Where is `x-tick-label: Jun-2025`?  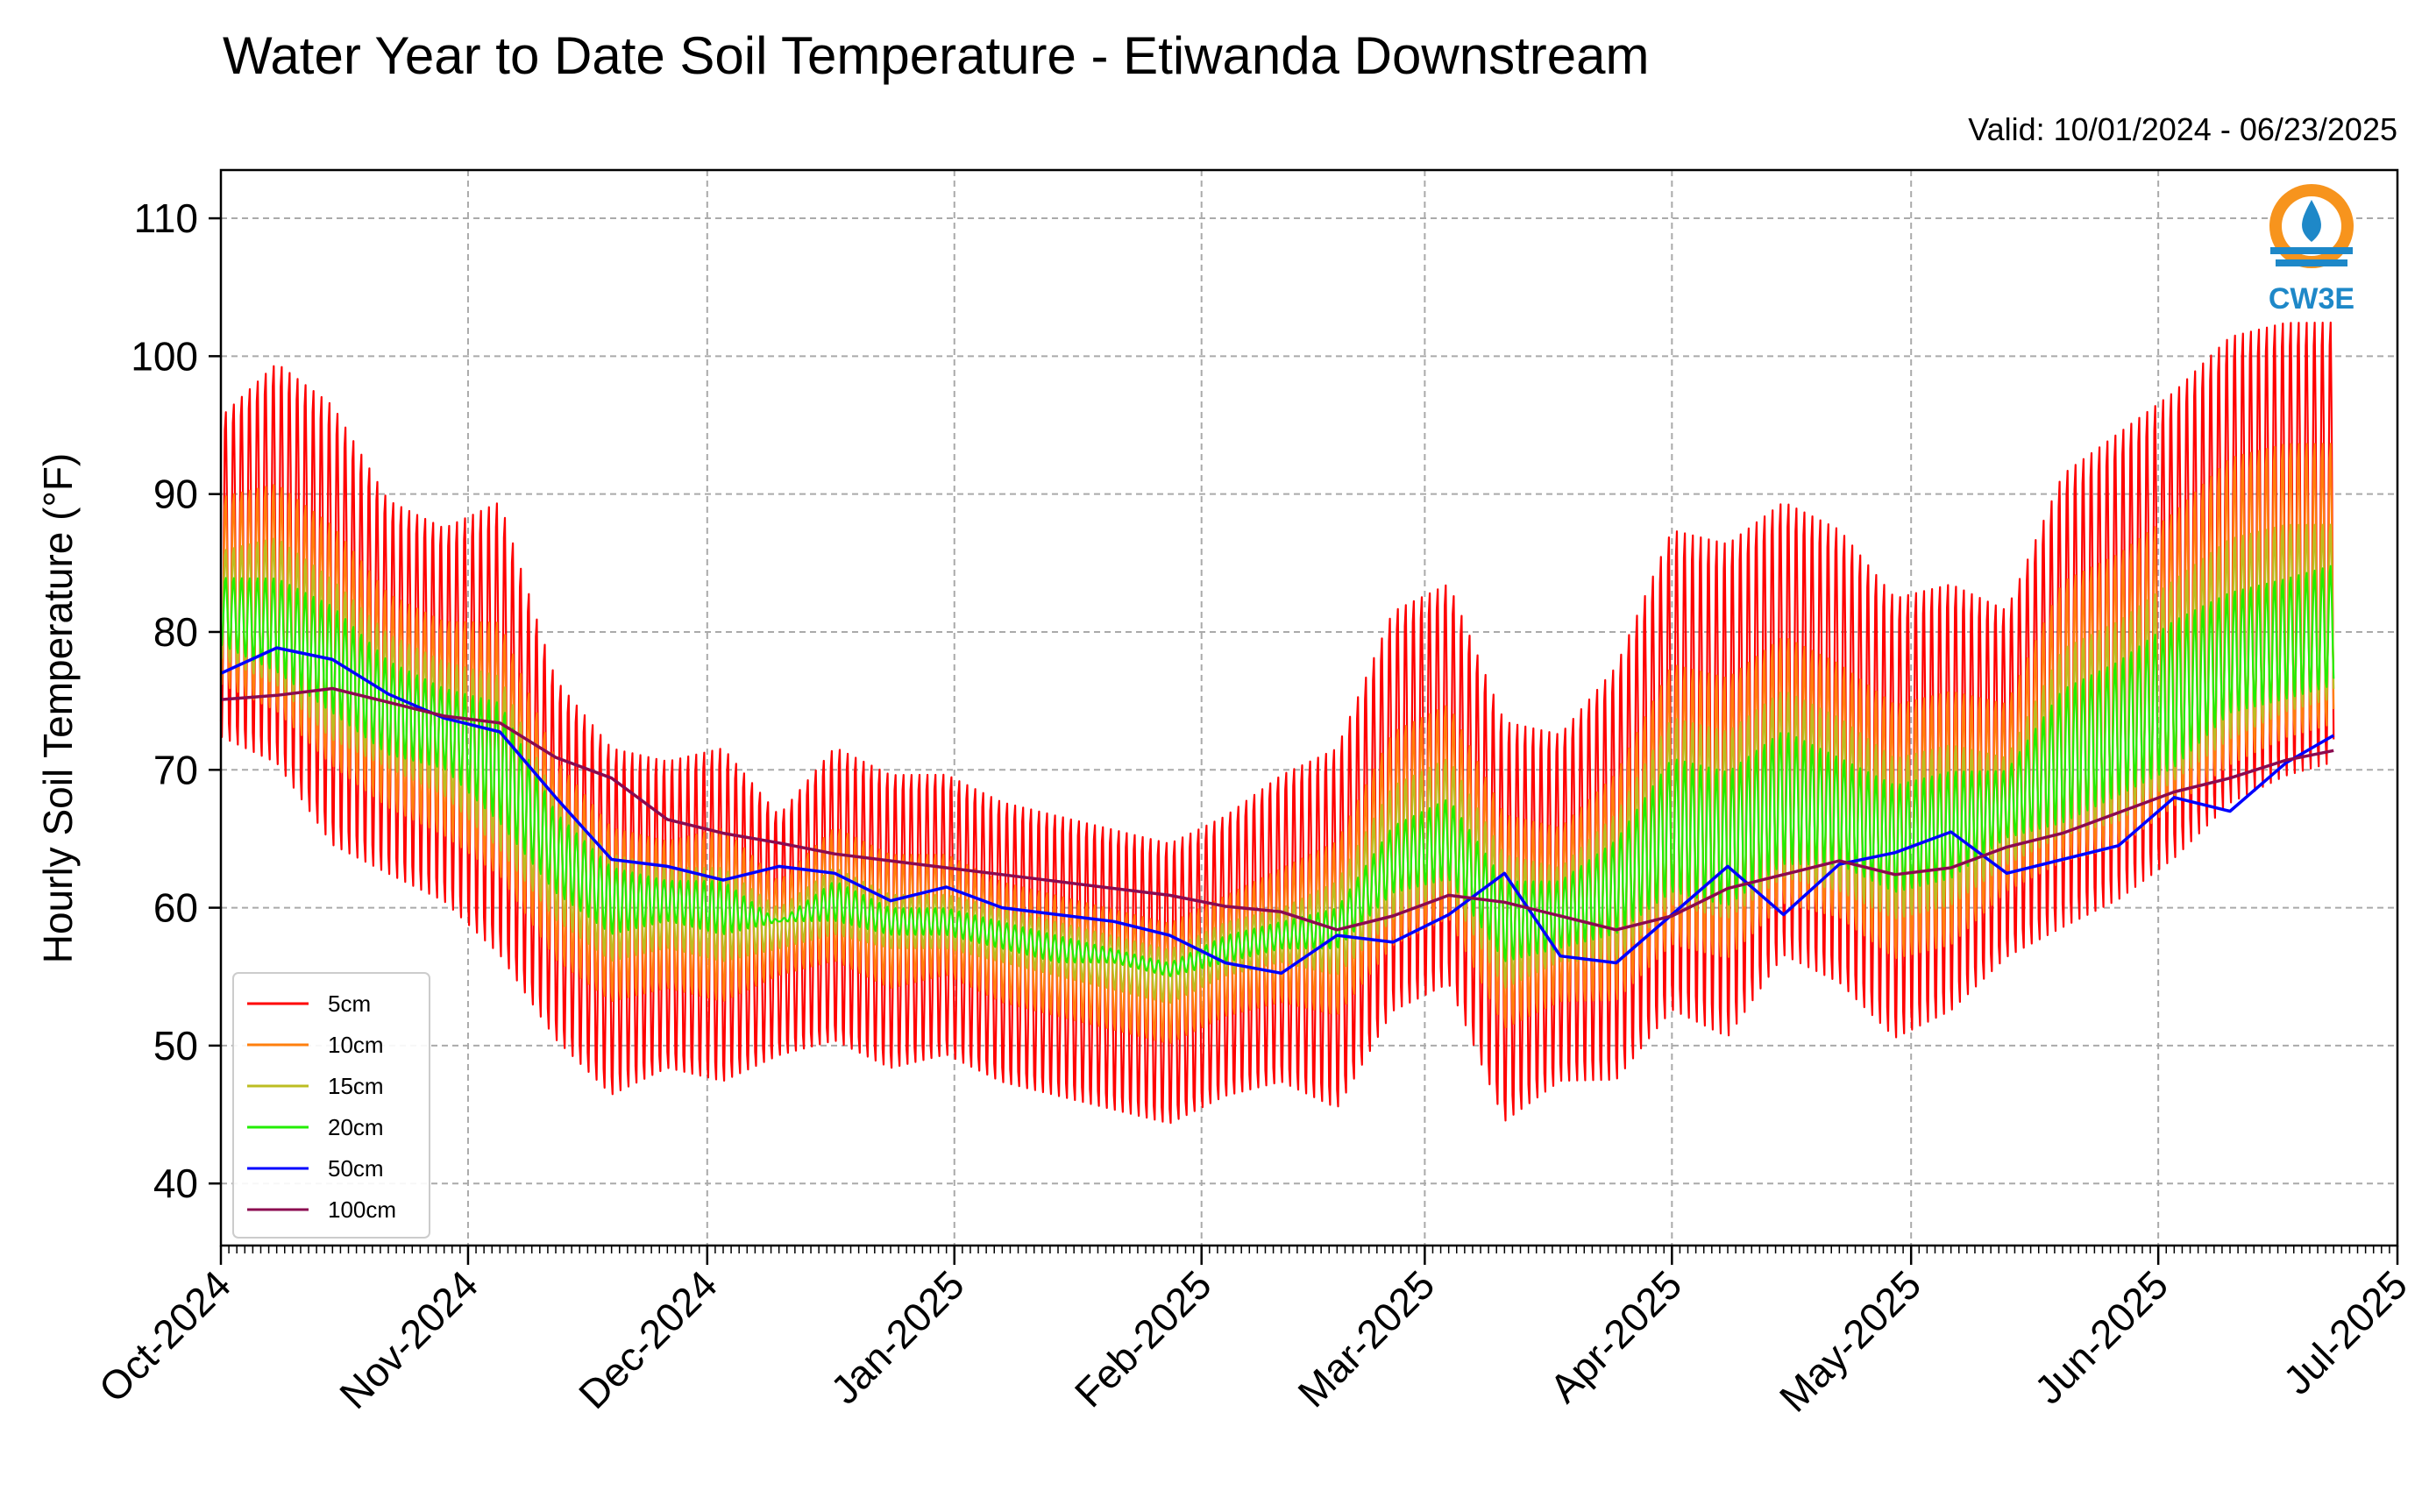
x-tick-label: Jun-2025 is located at coordinates (2101, 1336).